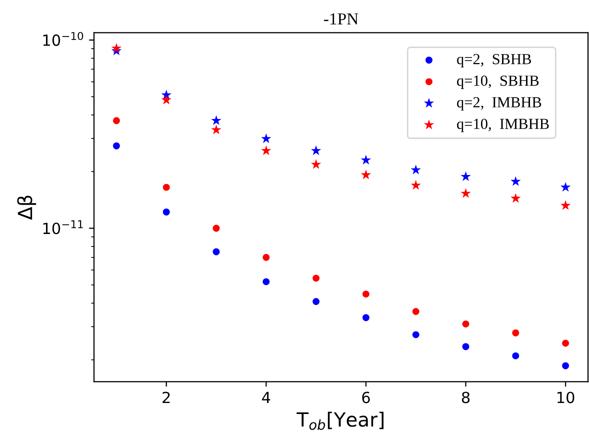  Describe the element at coordinates (503, 125) in the screenshot. I see `legend-label: q=10, IMBHB` at that location.